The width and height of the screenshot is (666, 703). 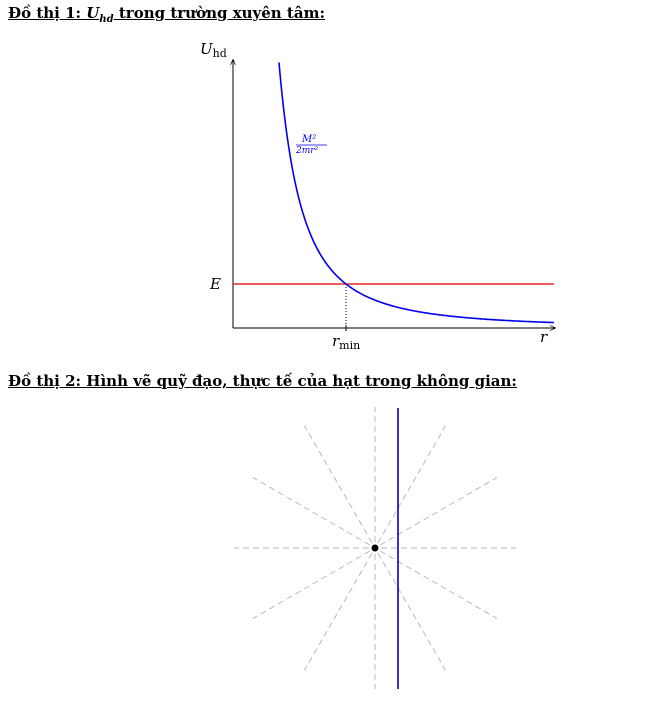 I want to click on rmin-label: rmin, so click(x=346, y=342).